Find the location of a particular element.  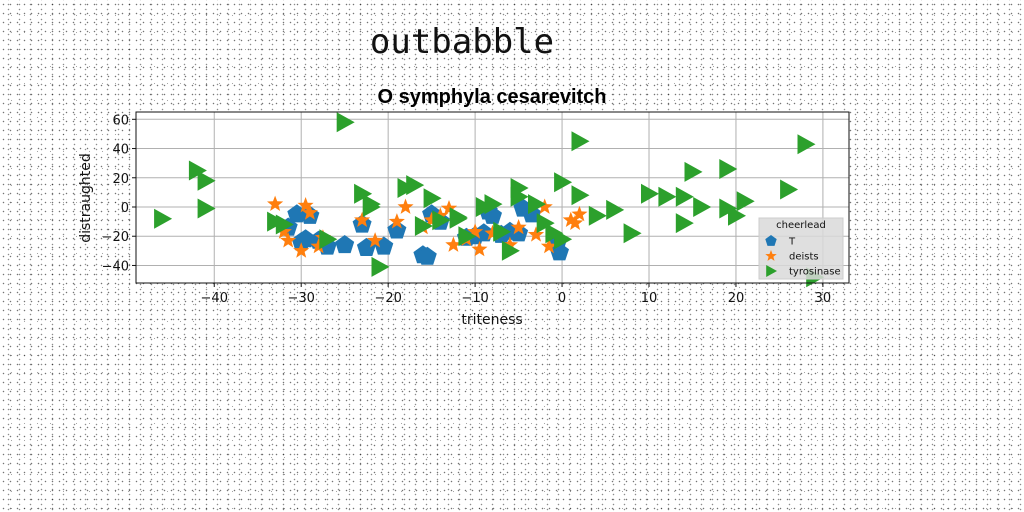

legend-entry-label: deists is located at coordinates (804, 257).